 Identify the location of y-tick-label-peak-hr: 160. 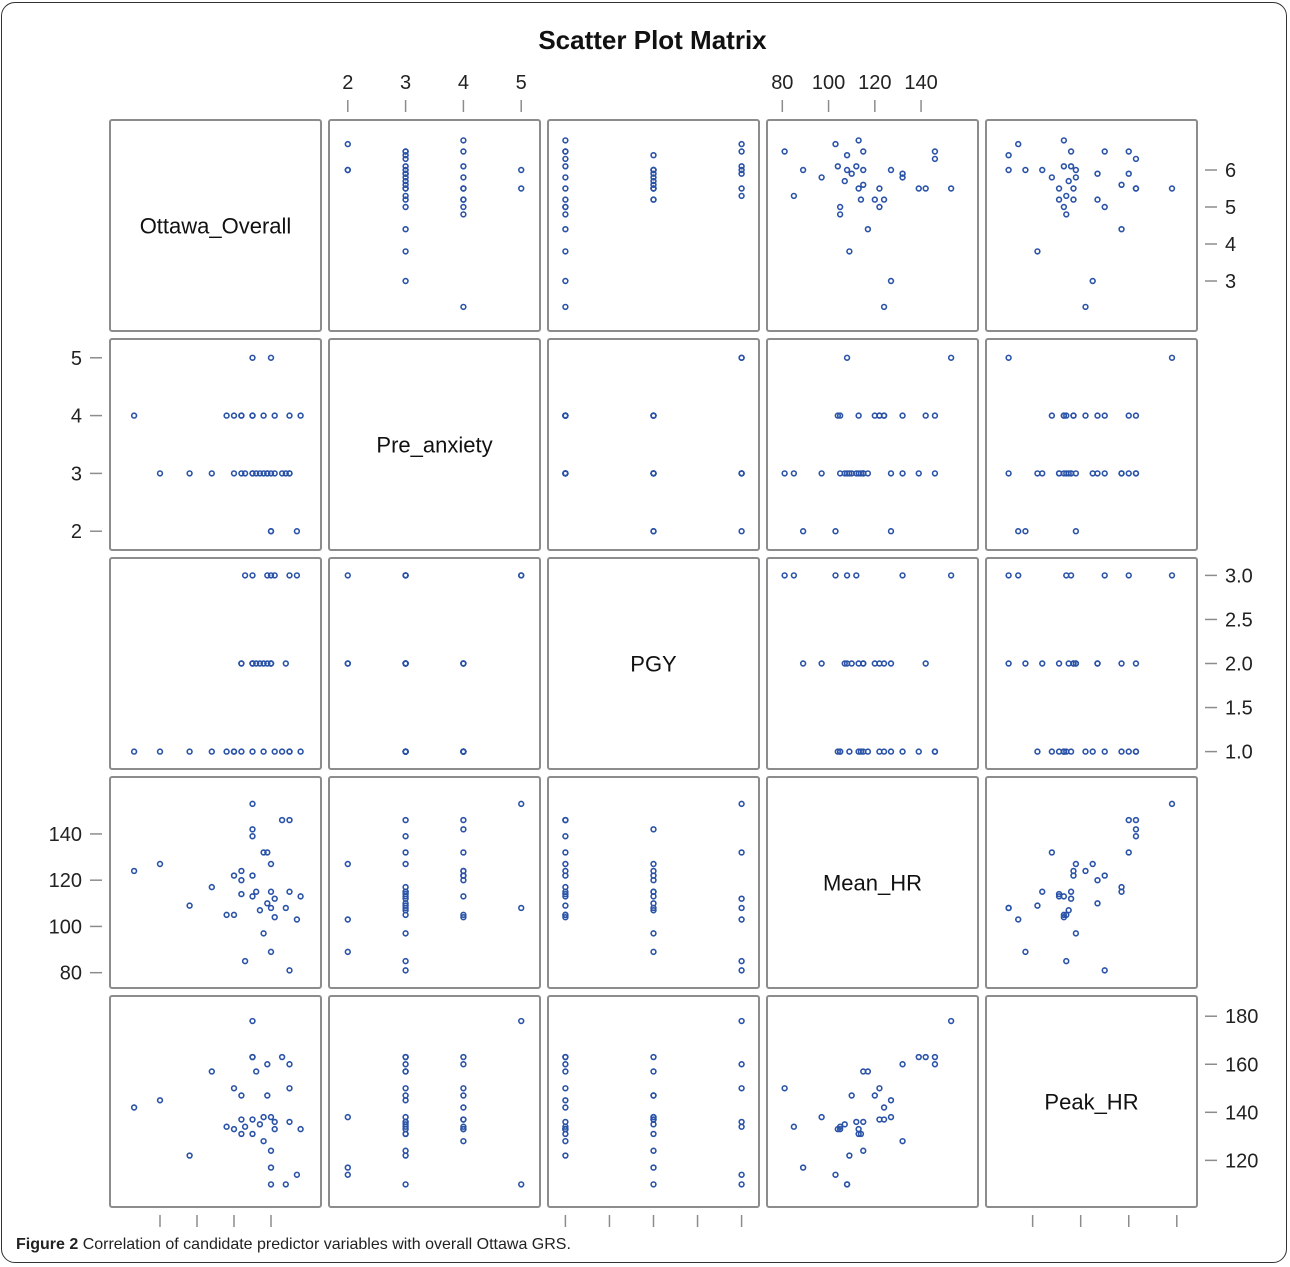
(1241, 1065).